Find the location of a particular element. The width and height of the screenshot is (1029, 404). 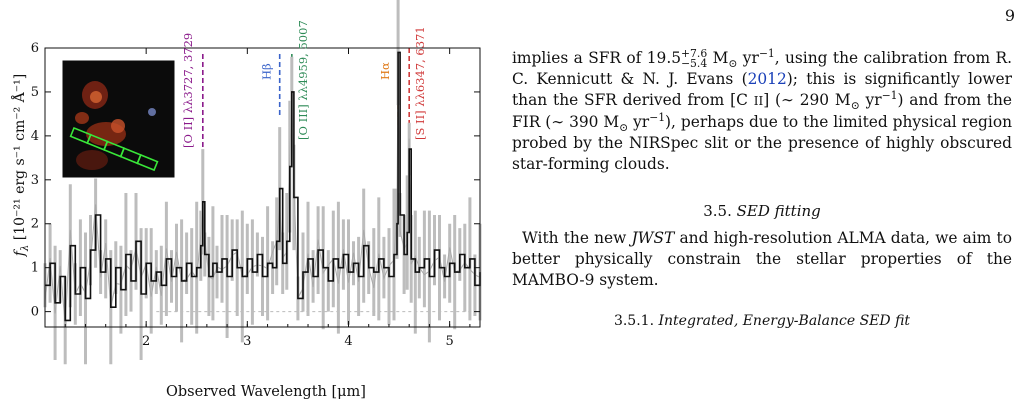

svg-text: fλ [10⁻²¹ erg s⁻¹ cm⁻² Å⁻¹] is located at coordinates (20, 166).